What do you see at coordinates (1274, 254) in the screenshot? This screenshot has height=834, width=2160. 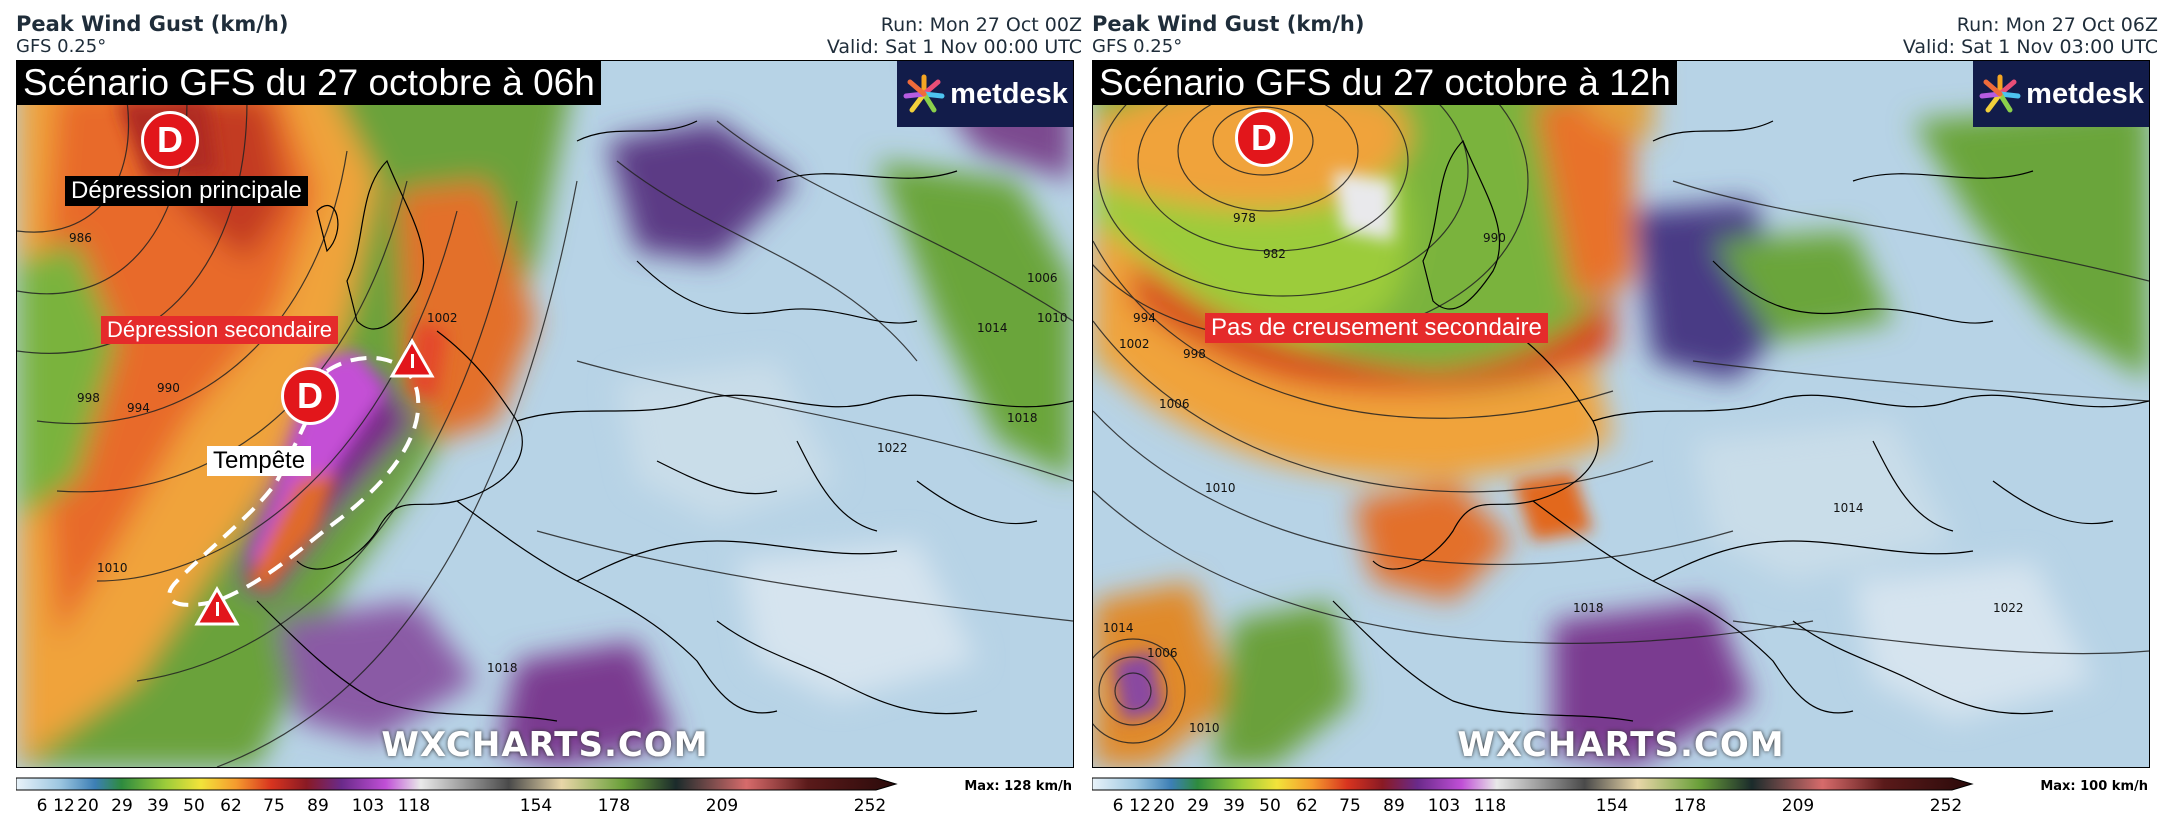 I see `isobar-label: 982` at bounding box center [1274, 254].